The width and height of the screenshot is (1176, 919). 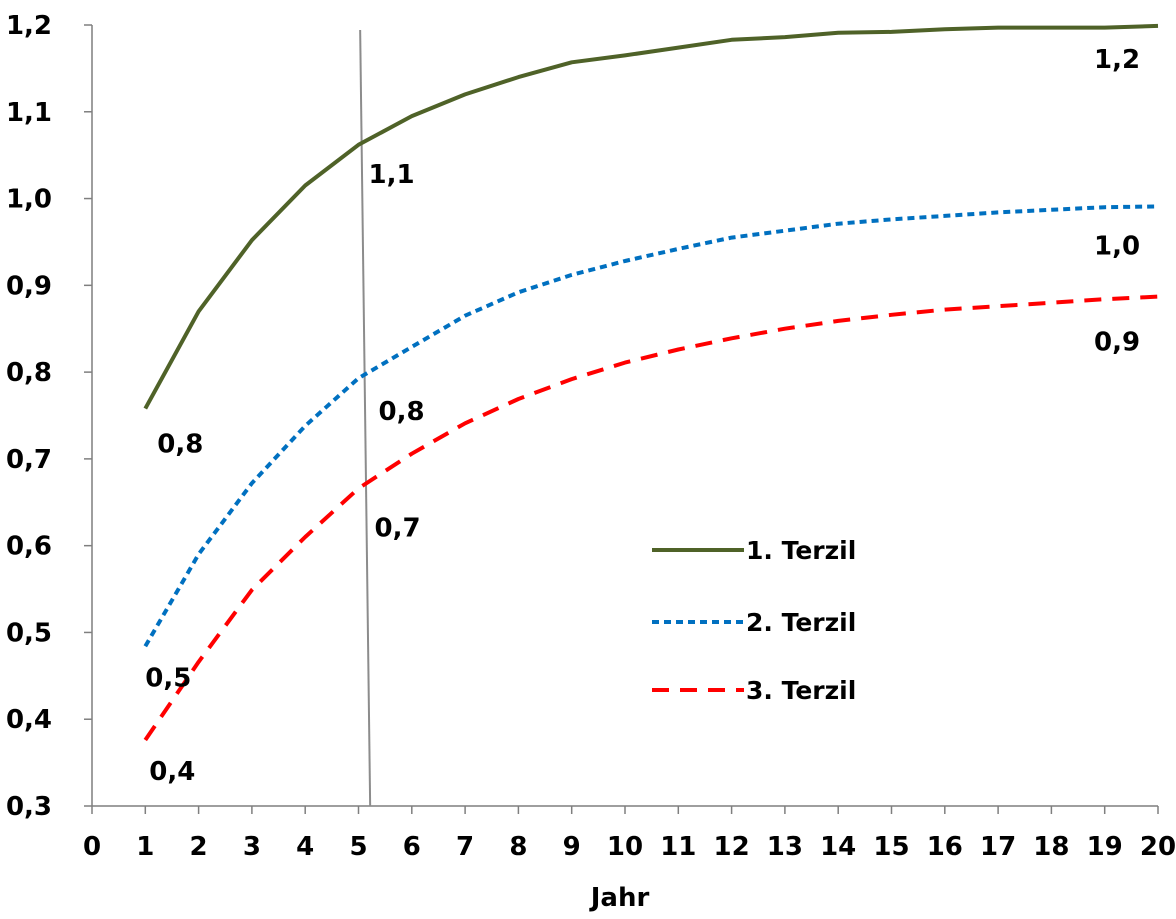 I want to click on reference-line, so click(x=365, y=418).